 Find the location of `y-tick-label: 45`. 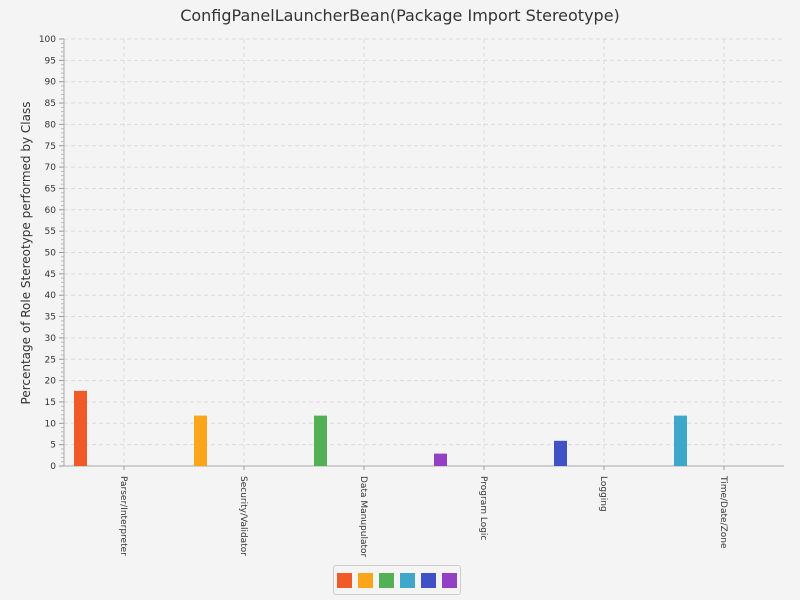

y-tick-label: 45 is located at coordinates (50, 275).